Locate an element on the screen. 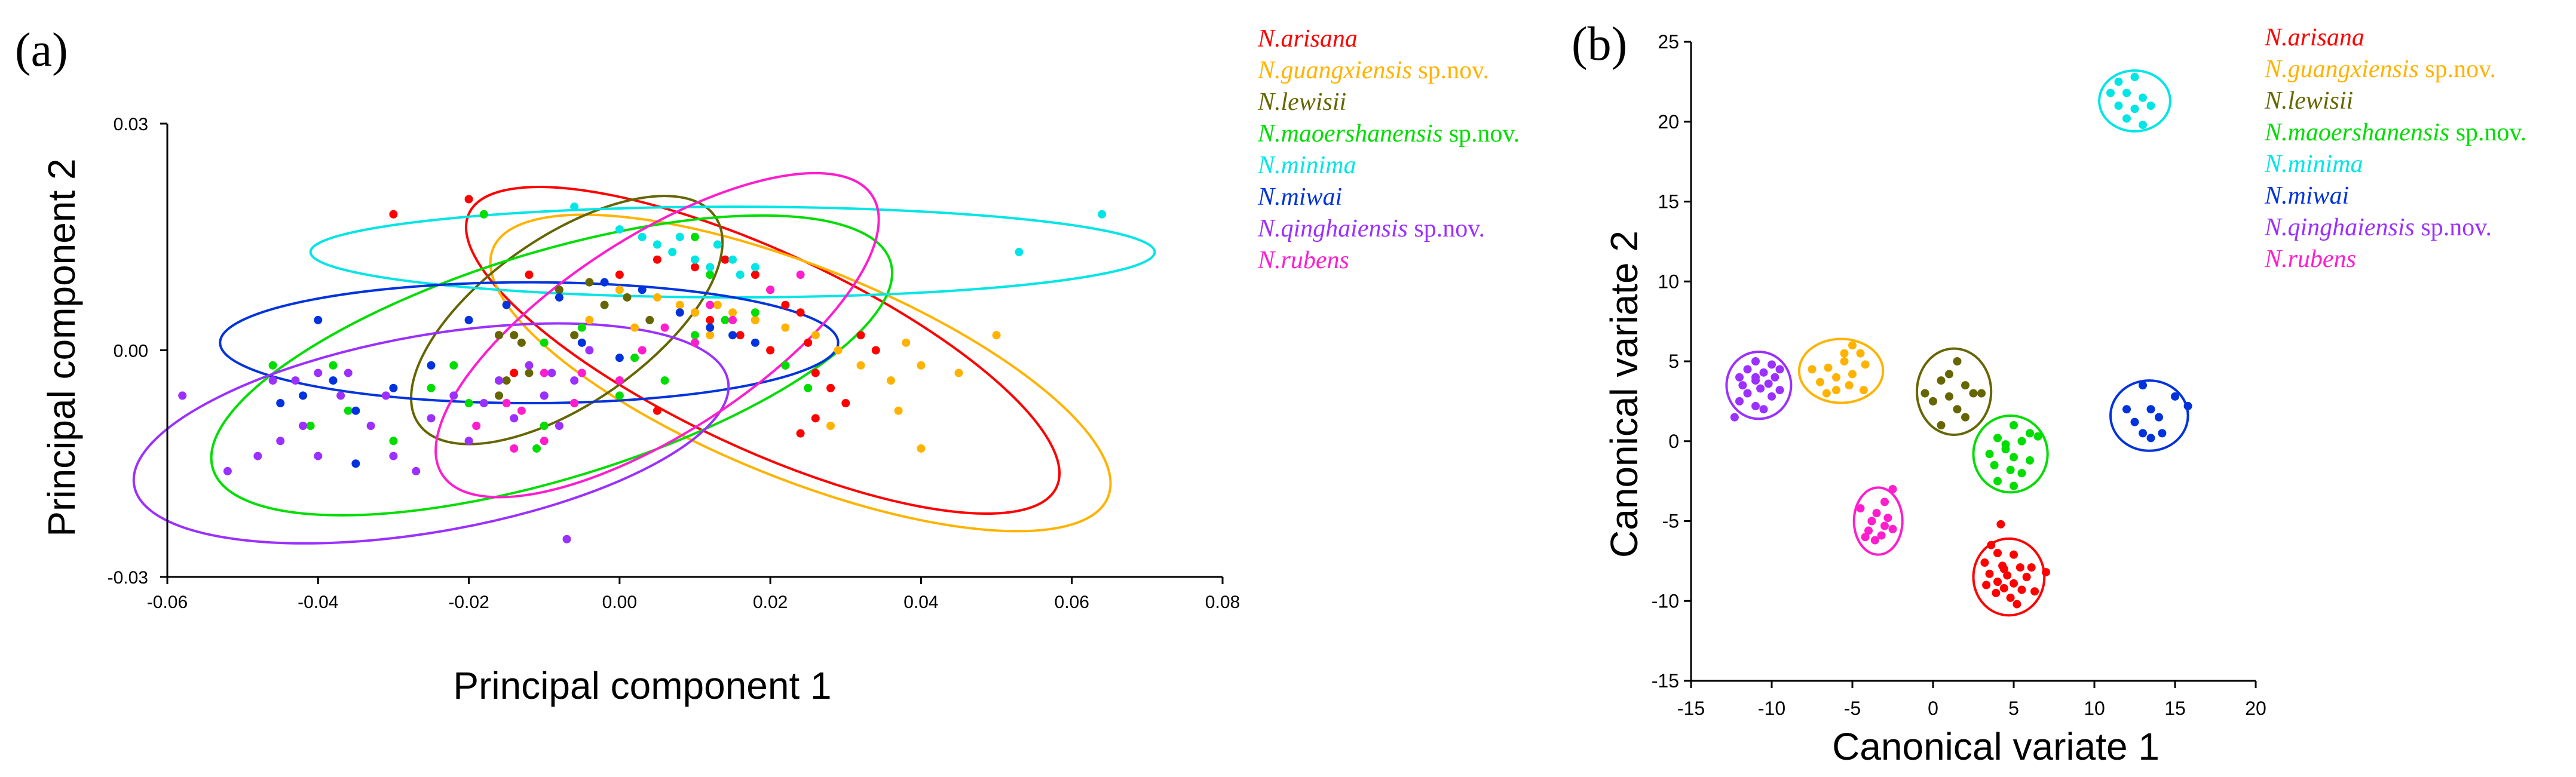 This screenshot has width=2576, height=777. panel-b-x-tick-label: 5 is located at coordinates (2013, 709).